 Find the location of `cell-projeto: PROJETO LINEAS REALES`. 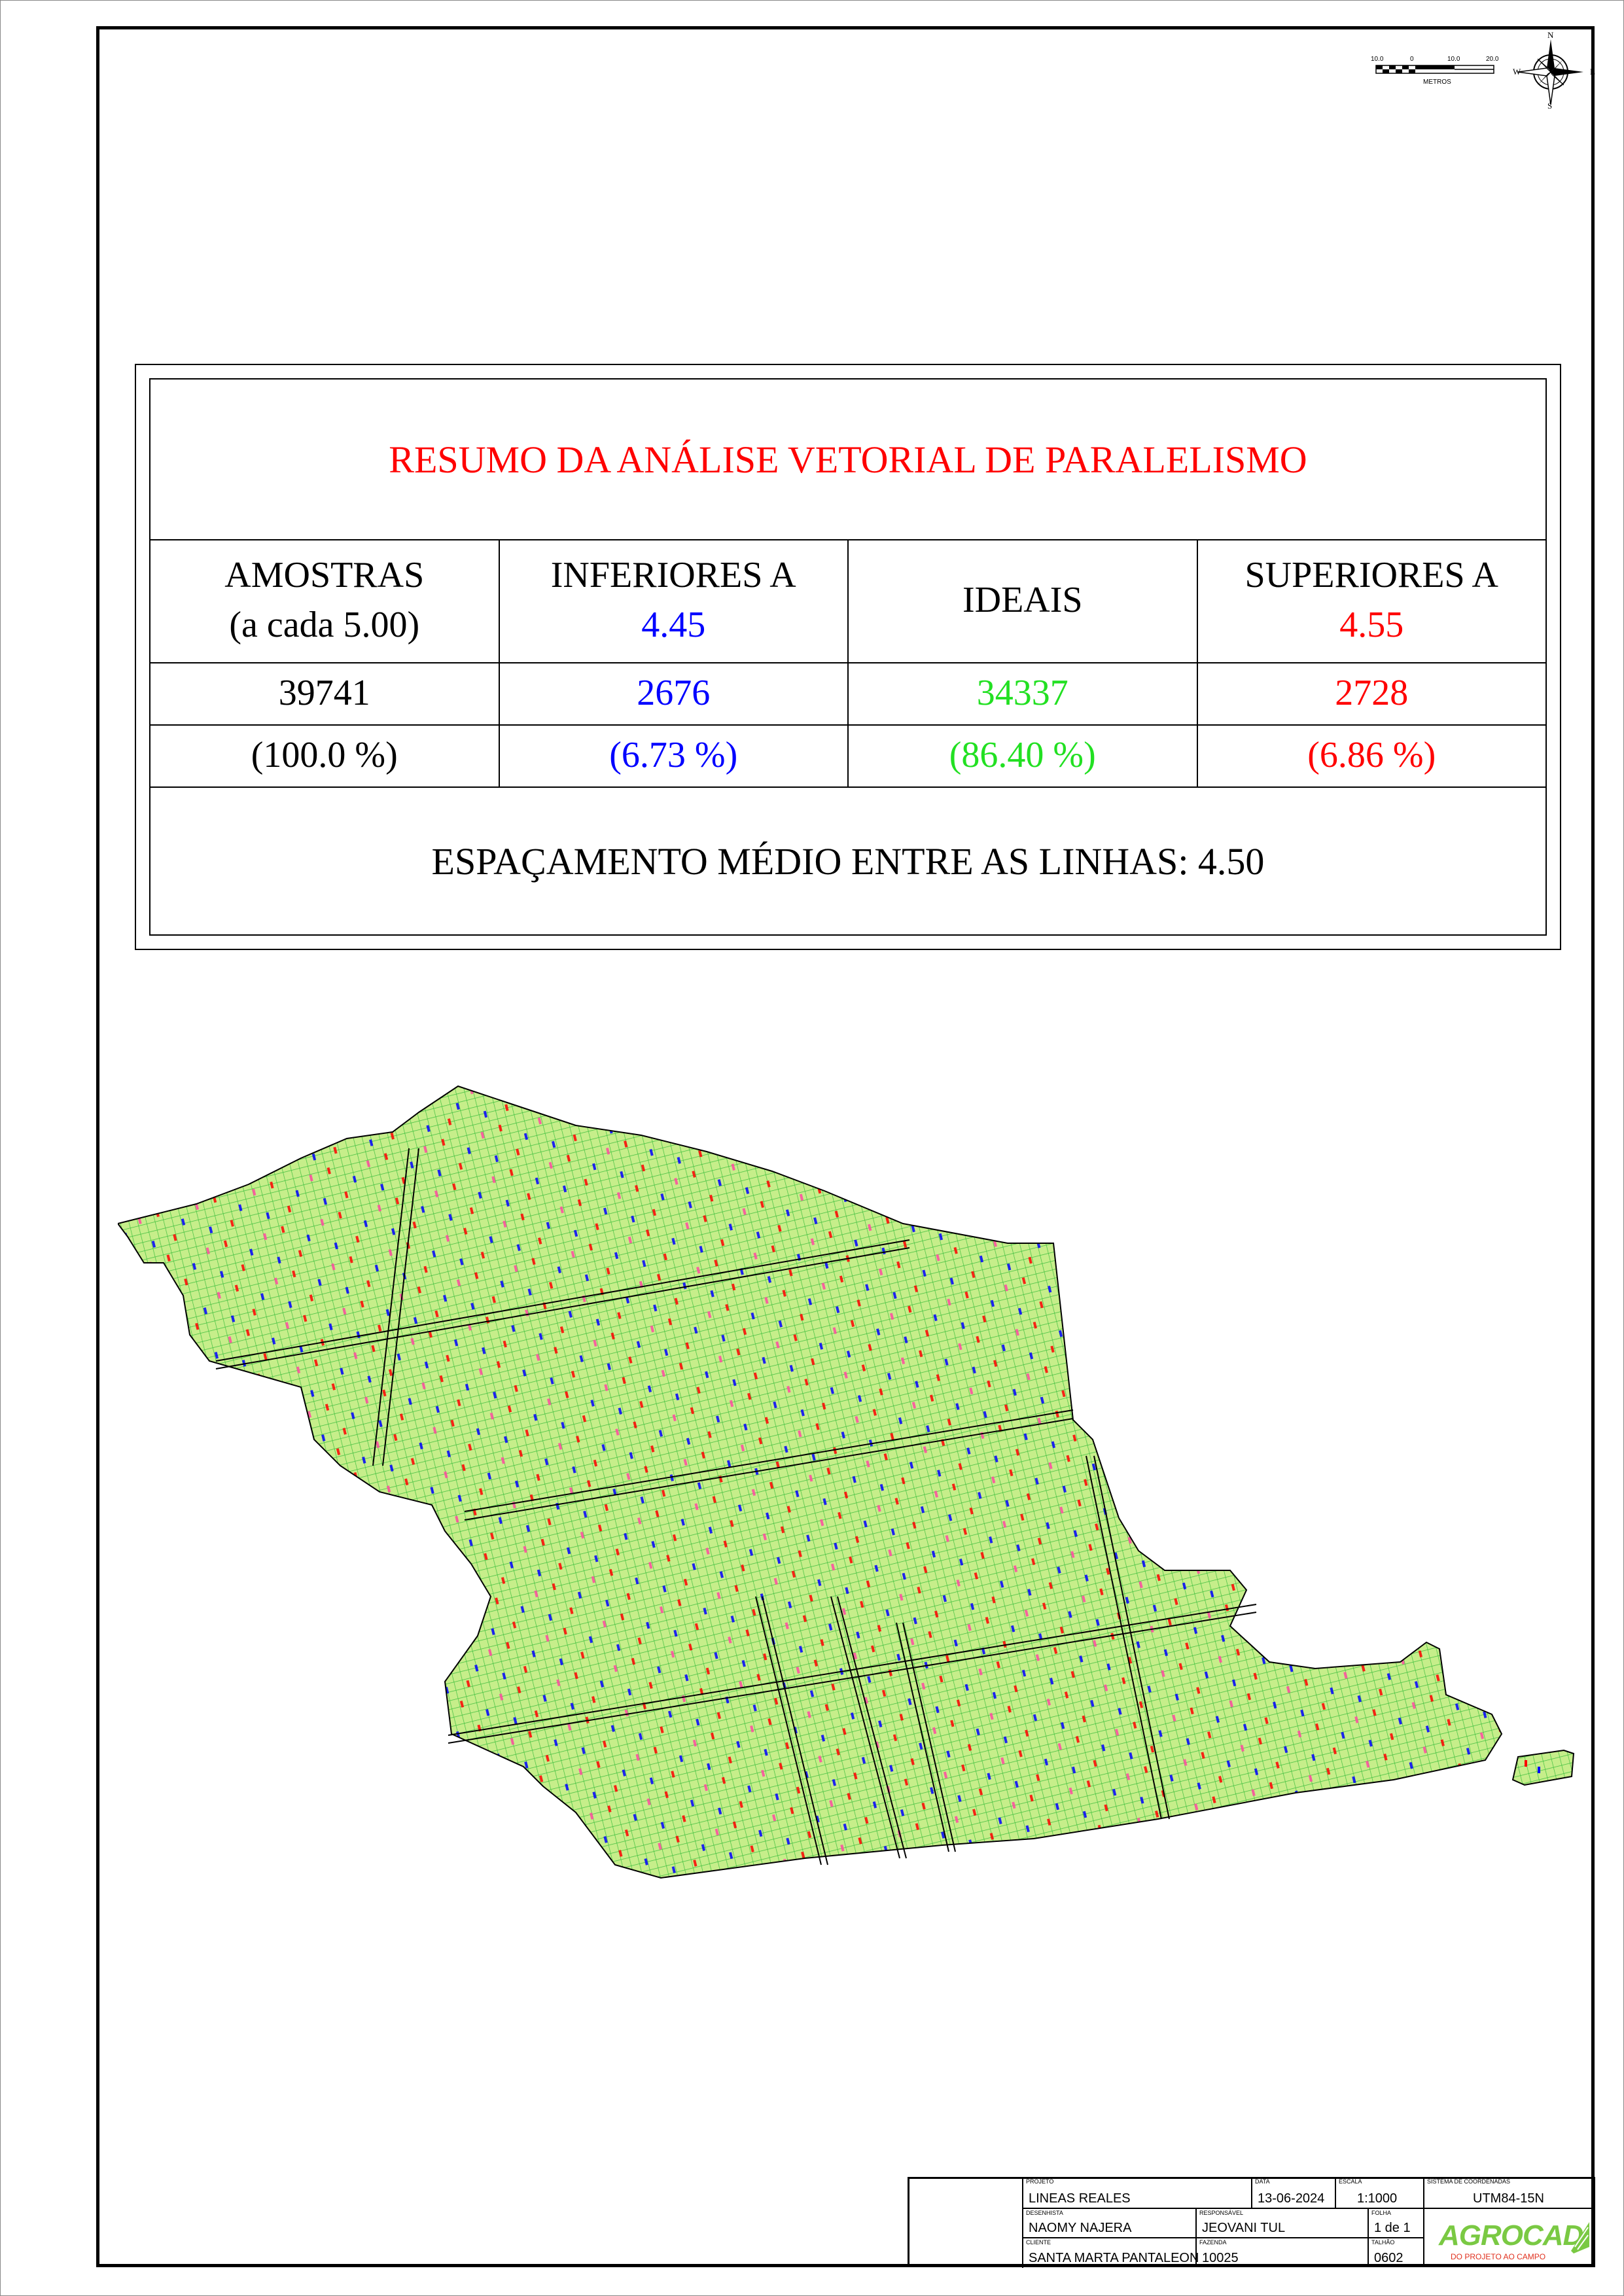

cell-projeto: PROJETO LINEAS REALES is located at coordinates (1136, 2193).